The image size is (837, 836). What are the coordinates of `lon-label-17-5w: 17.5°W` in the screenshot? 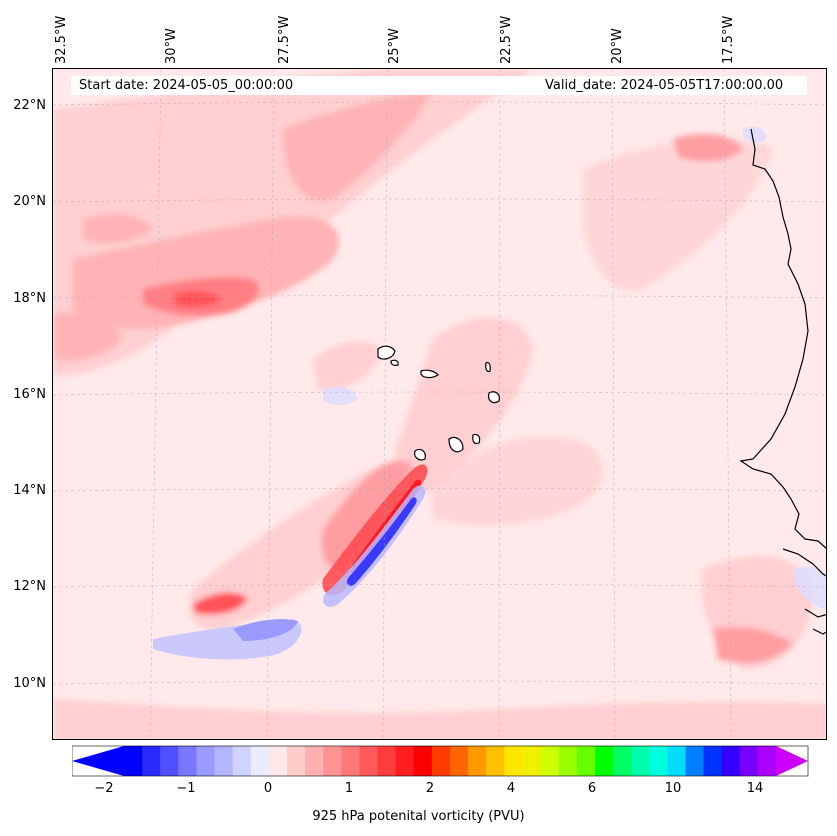 It's located at (728, 39).